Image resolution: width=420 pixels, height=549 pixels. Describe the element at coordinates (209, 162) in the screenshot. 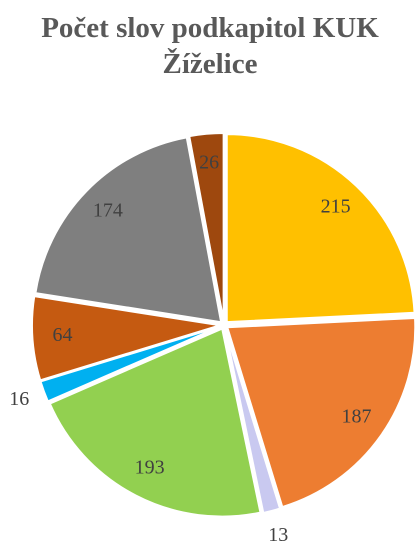

I see `data-label: 26` at that location.